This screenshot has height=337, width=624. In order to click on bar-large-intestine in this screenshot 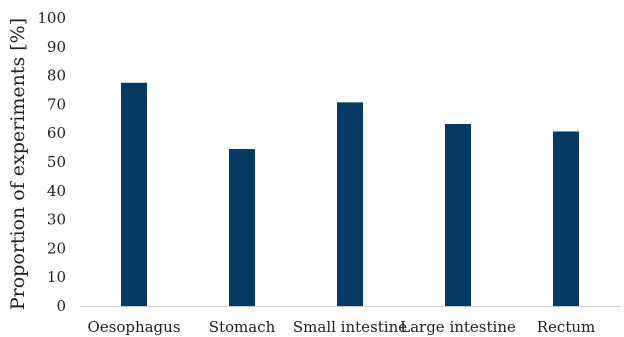, I will do `click(458, 214)`.